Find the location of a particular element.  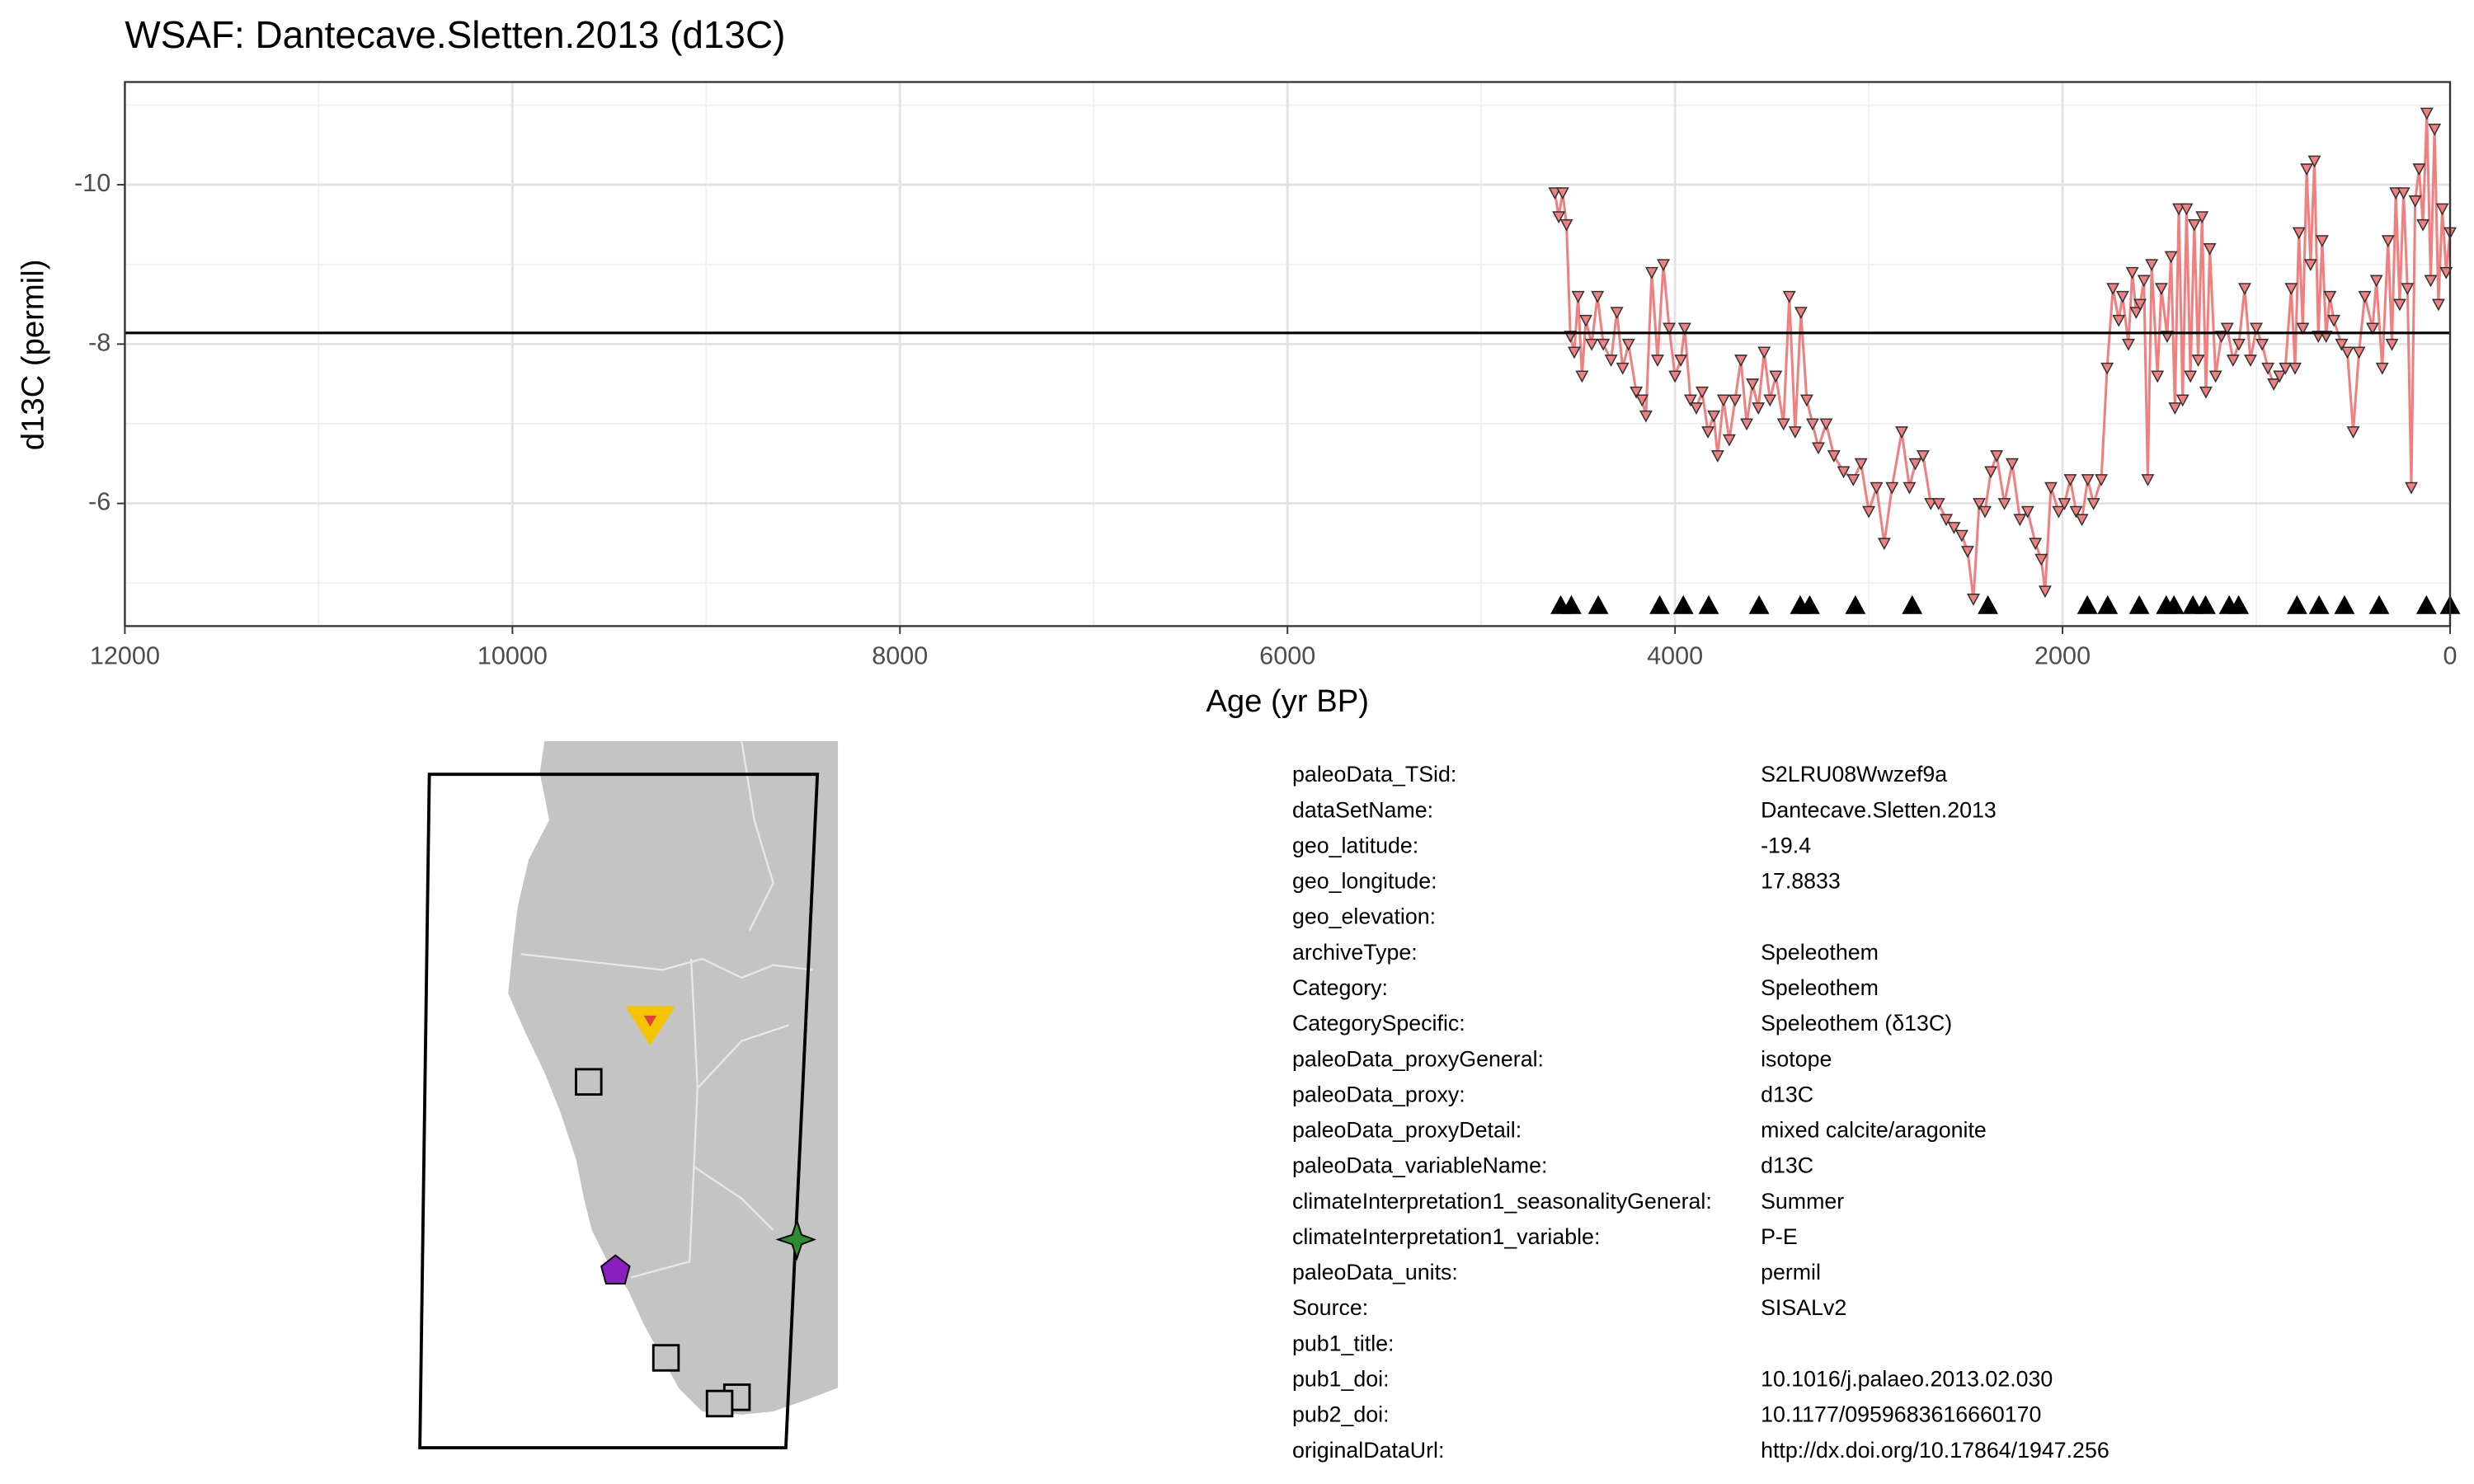

meta-value: SISALv2 is located at coordinates (1803, 1307).